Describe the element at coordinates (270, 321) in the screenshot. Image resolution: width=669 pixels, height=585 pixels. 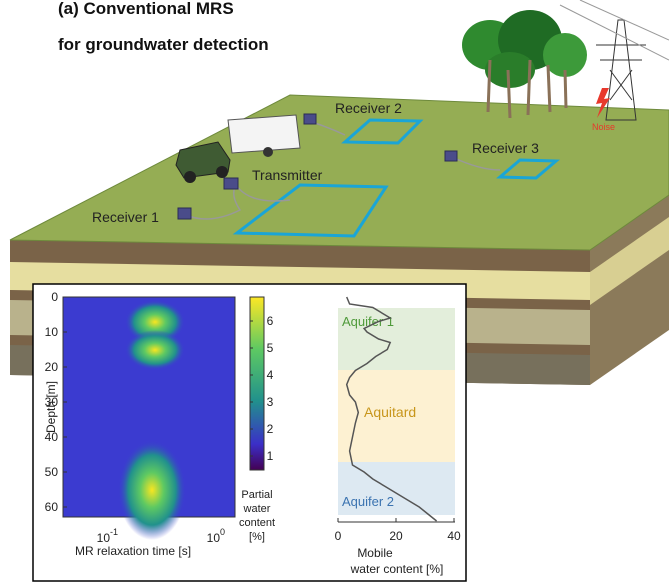
I see `colorbar-tick-label: 6` at that location.